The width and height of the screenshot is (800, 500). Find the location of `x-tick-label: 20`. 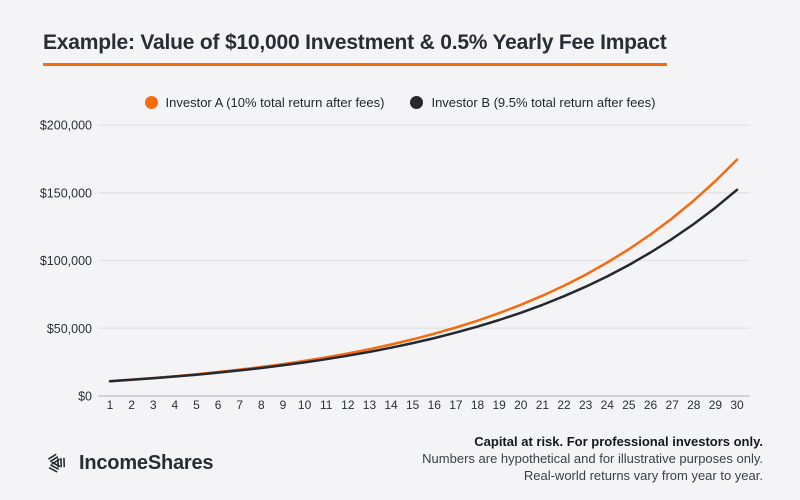

x-tick-label: 20 is located at coordinates (521, 405).